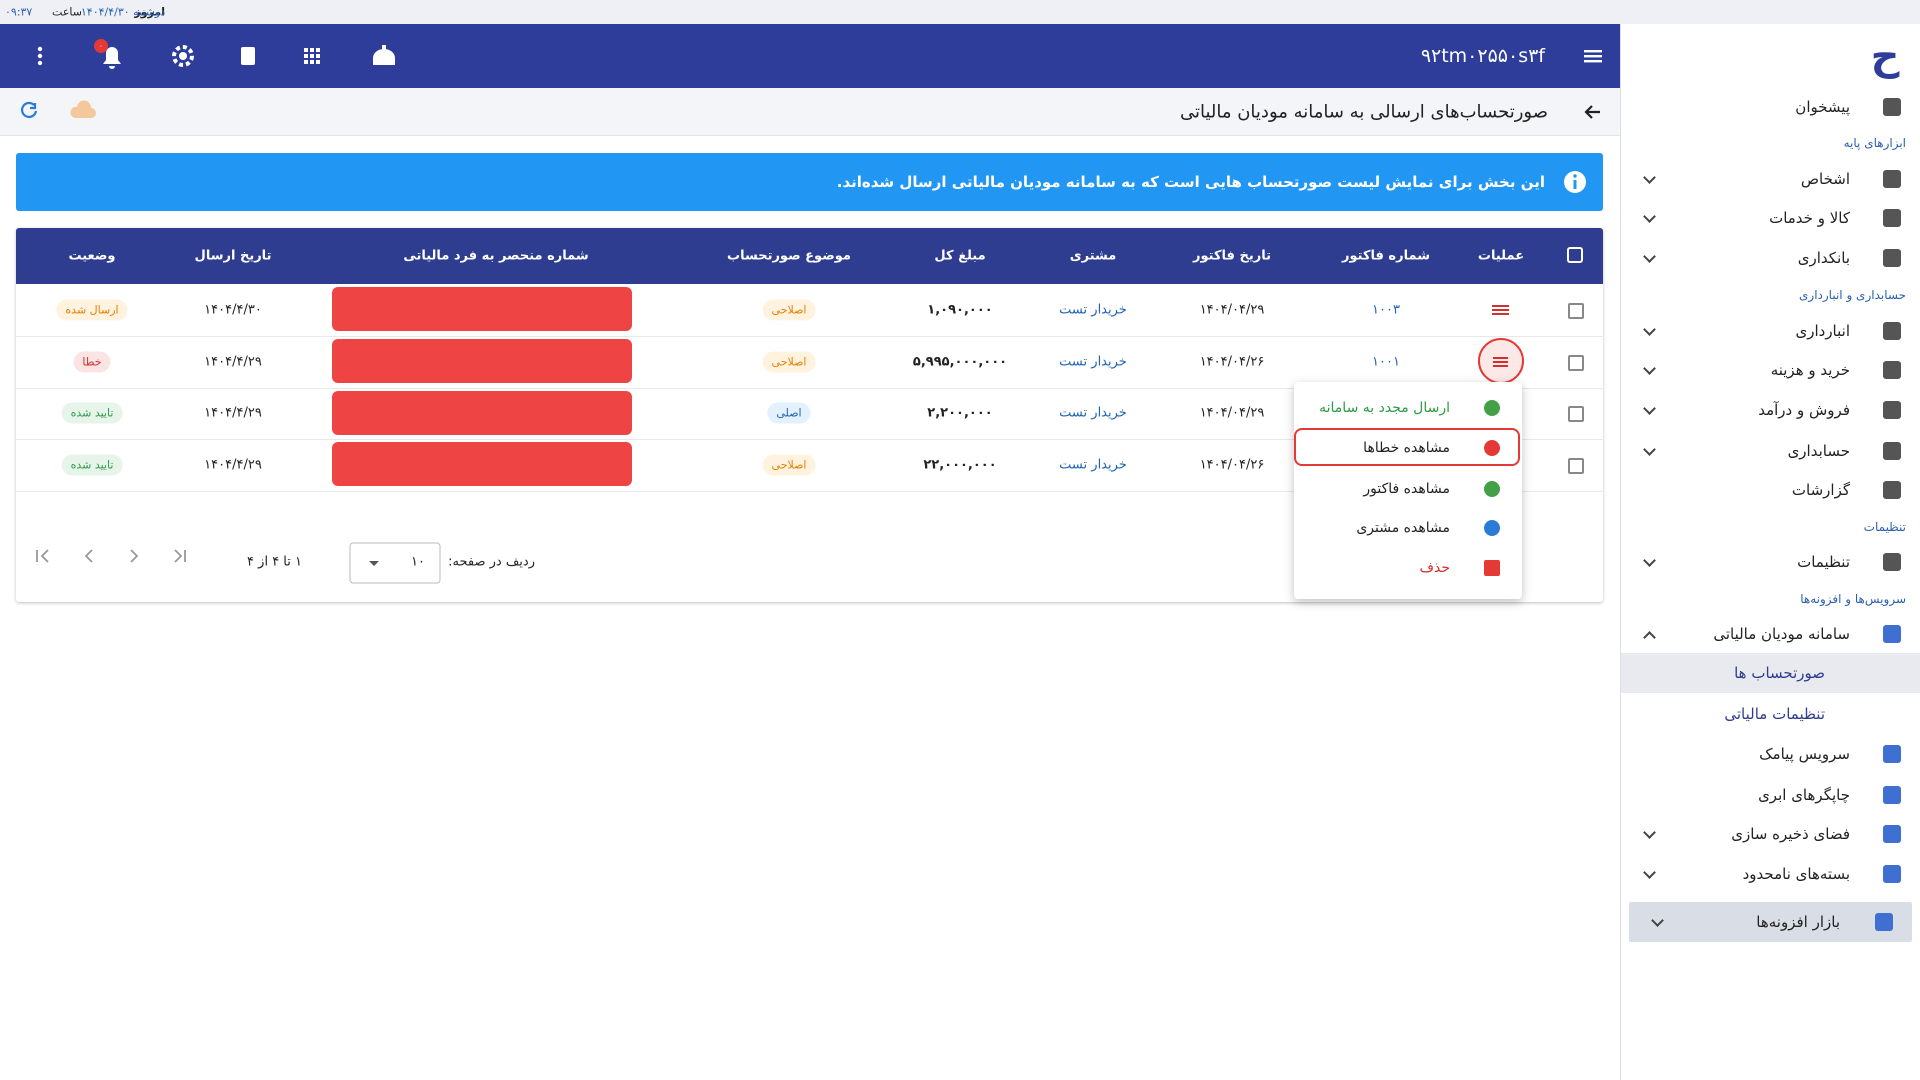 This screenshot has height=1080, width=1920. What do you see at coordinates (1809, 218) in the screenshot?
I see `sidebar-item: کالا و خدمات` at bounding box center [1809, 218].